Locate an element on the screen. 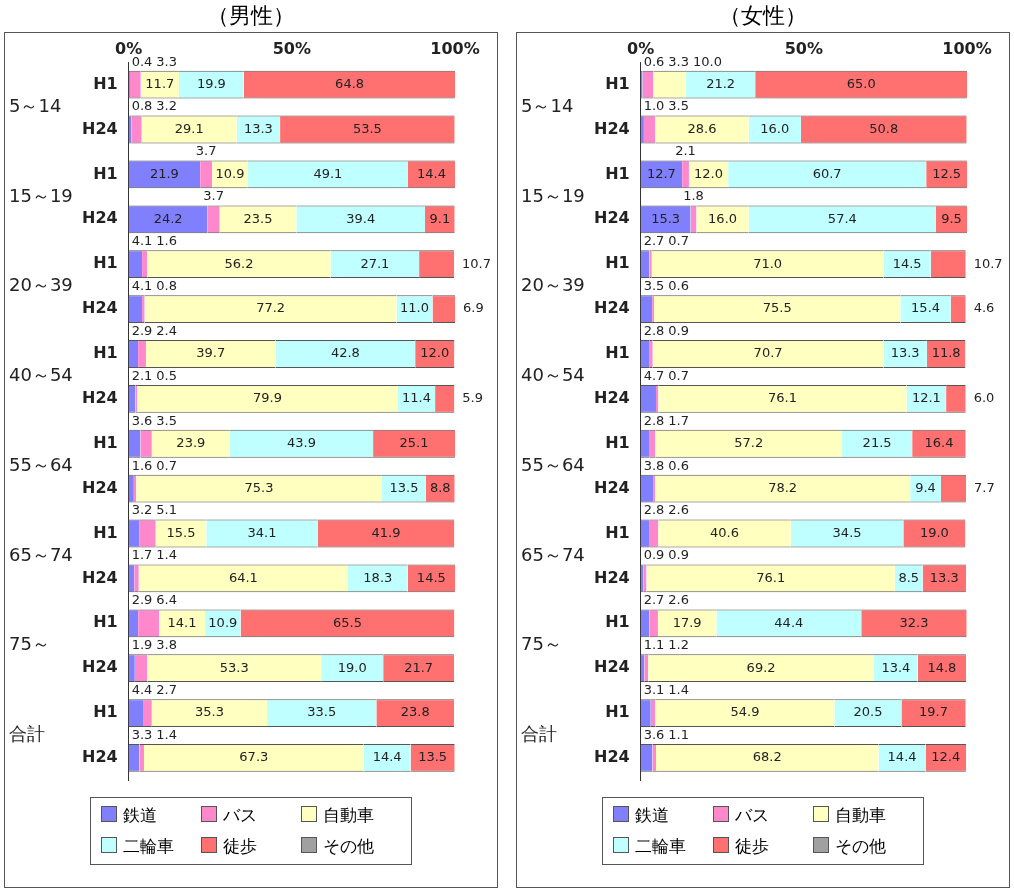 This screenshot has height=896, width=1014. data-label: 12.5 is located at coordinates (947, 173).